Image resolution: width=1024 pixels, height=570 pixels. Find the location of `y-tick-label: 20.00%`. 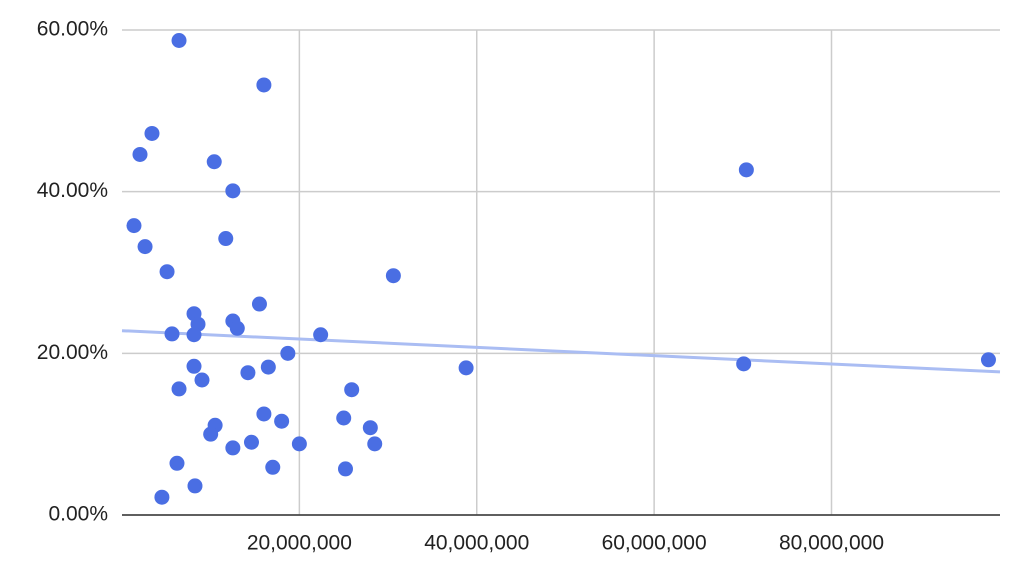

y-tick-label: 20.00% is located at coordinates (72, 352).